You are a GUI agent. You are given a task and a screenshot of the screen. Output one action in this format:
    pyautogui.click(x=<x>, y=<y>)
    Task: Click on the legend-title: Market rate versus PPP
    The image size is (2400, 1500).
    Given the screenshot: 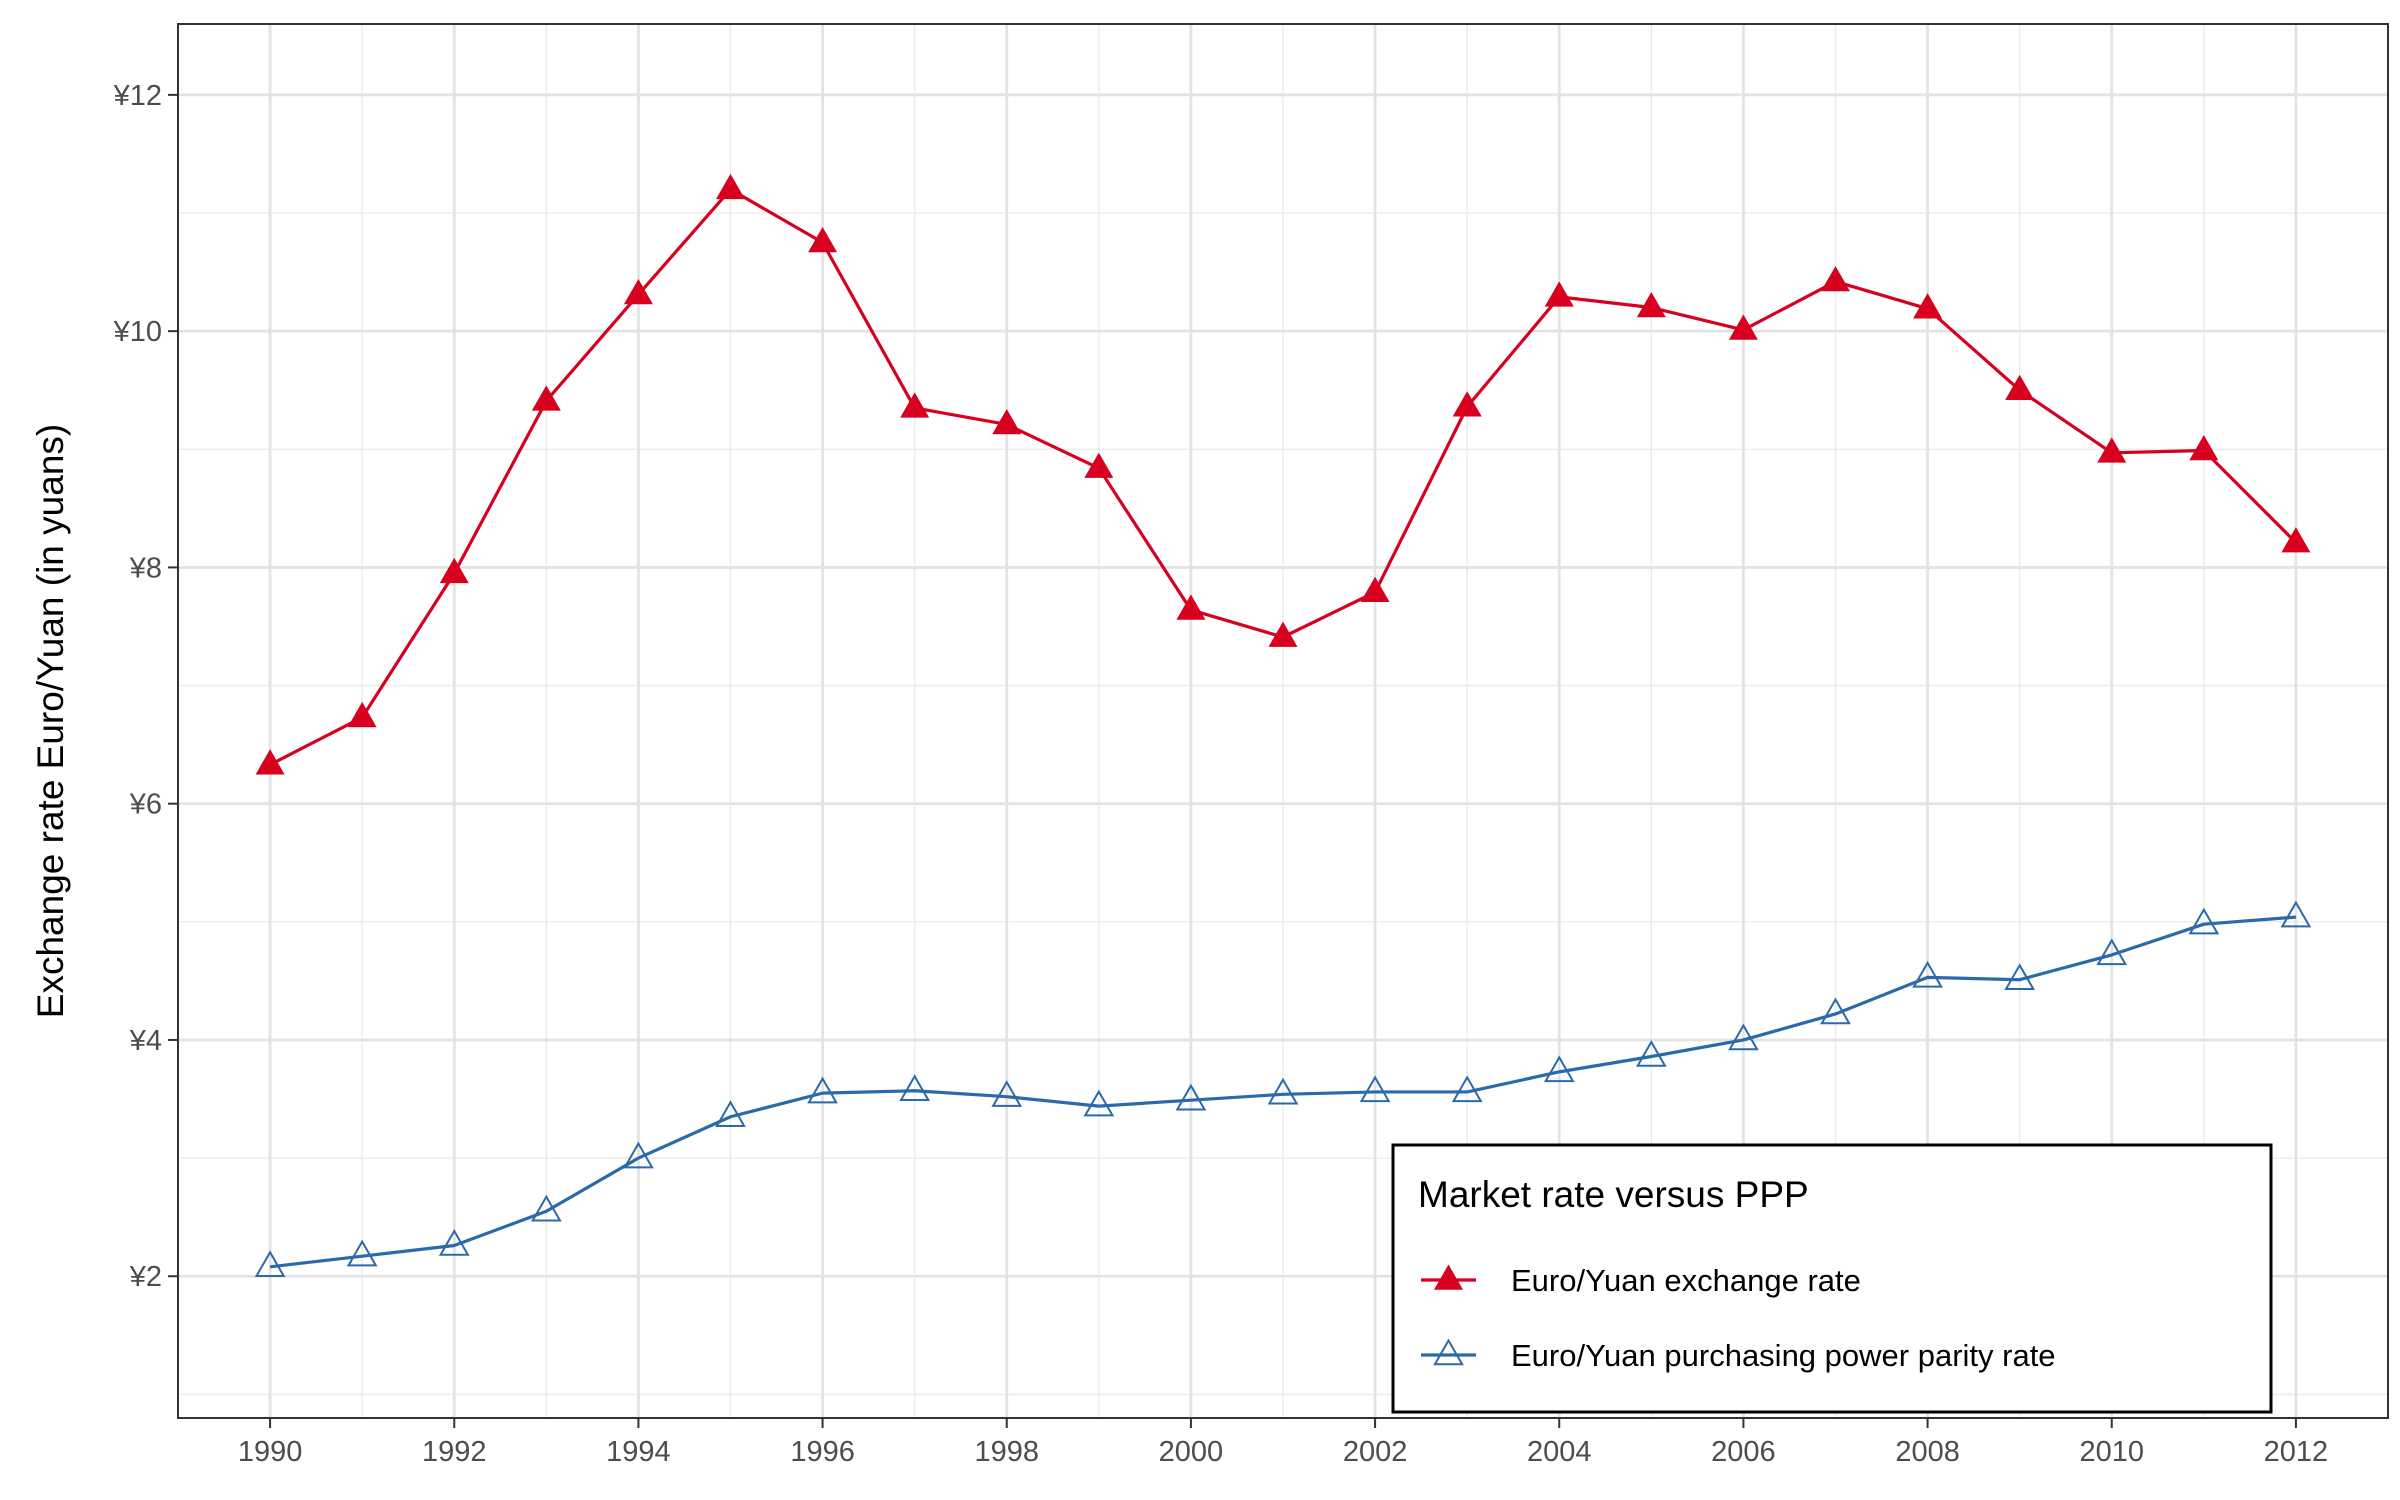 What is the action you would take?
    pyautogui.click(x=1613, y=1194)
    